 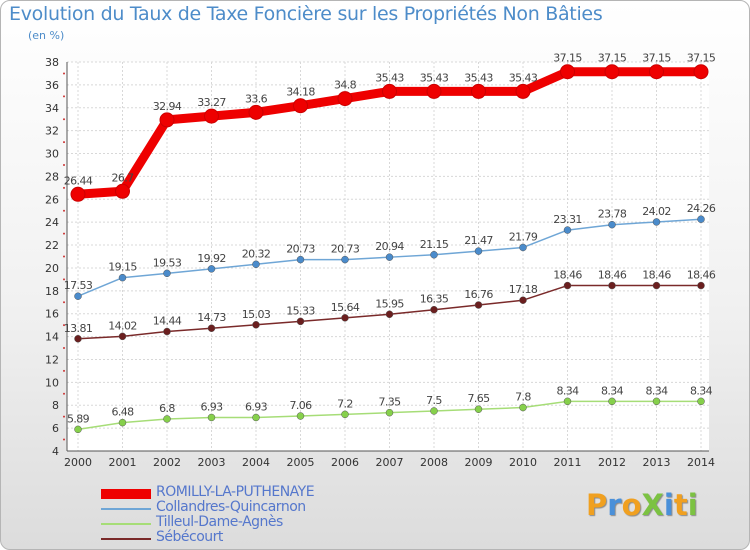 I want to click on data-label: 14.44, so click(x=167, y=321).